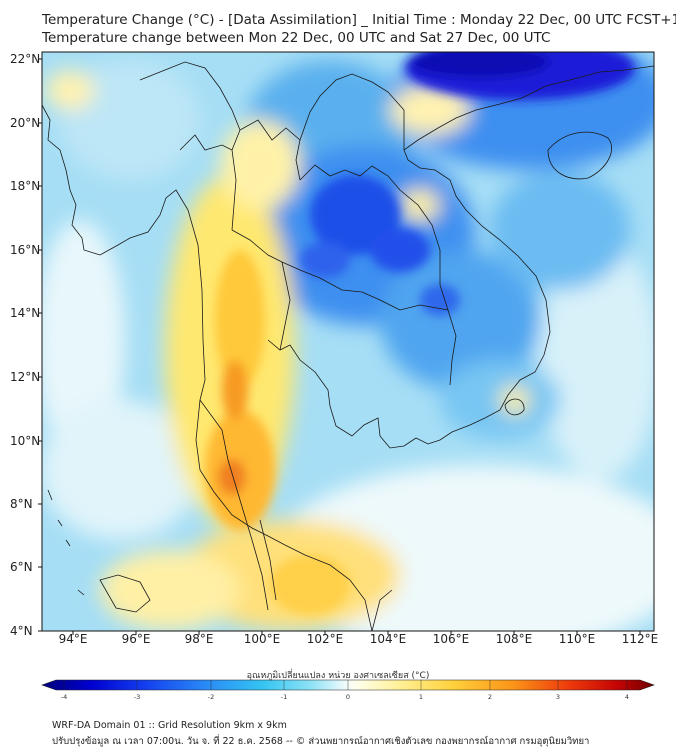 The image size is (676, 756). Describe the element at coordinates (25, 250) in the screenshot. I see `lat-label: 16°N` at that location.